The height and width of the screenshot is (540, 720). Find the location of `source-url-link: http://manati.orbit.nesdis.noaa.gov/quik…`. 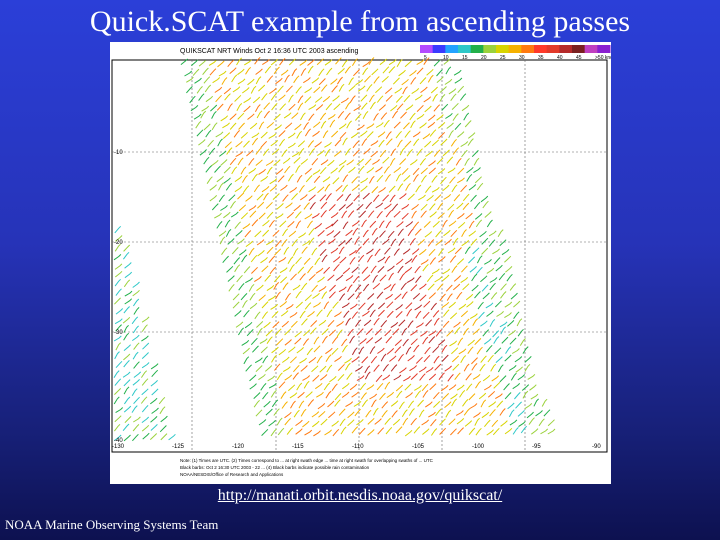

source-url-link: http://manati.orbit.nesdis.noaa.gov/quik… is located at coordinates (360, 495).